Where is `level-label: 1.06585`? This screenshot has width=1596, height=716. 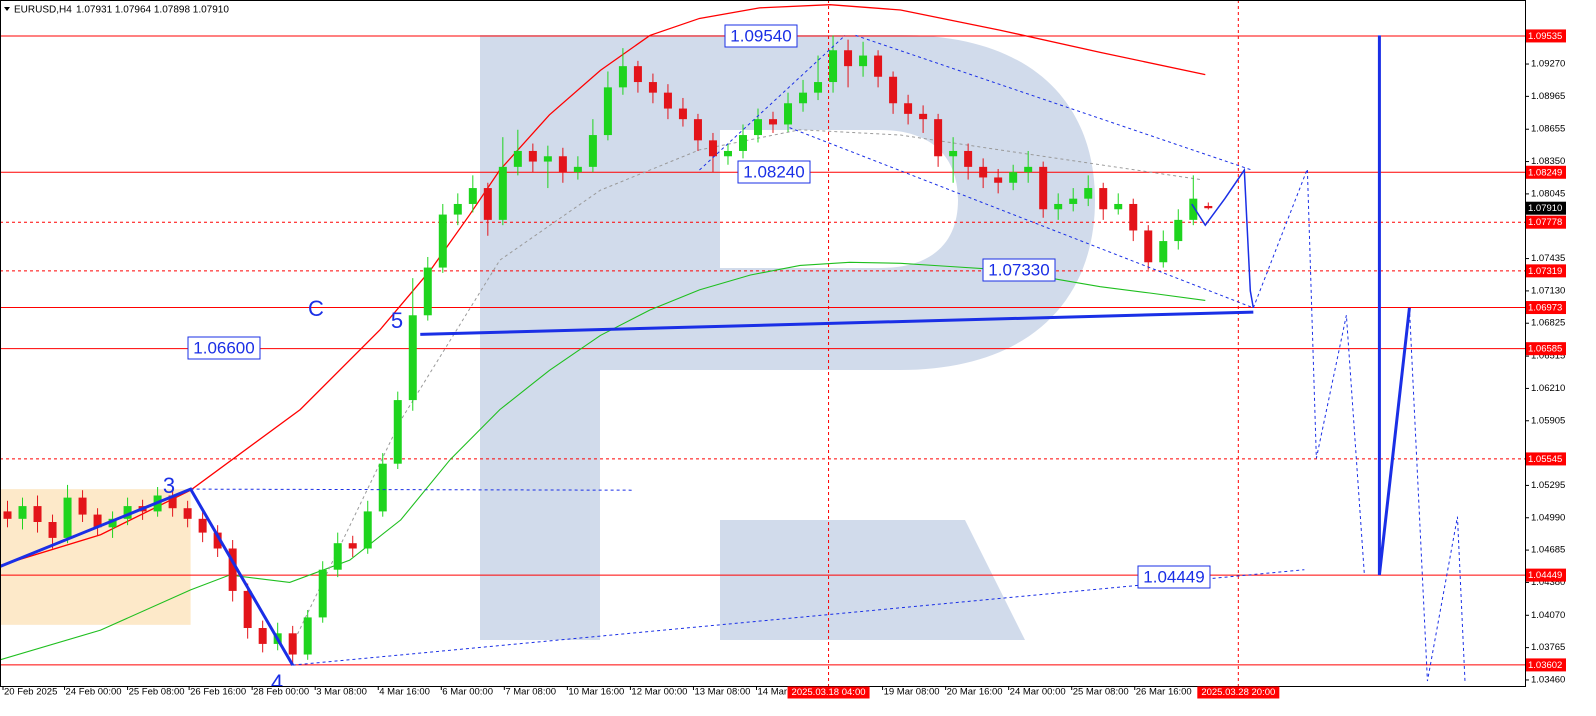
level-label: 1.06585 is located at coordinates (1545, 349).